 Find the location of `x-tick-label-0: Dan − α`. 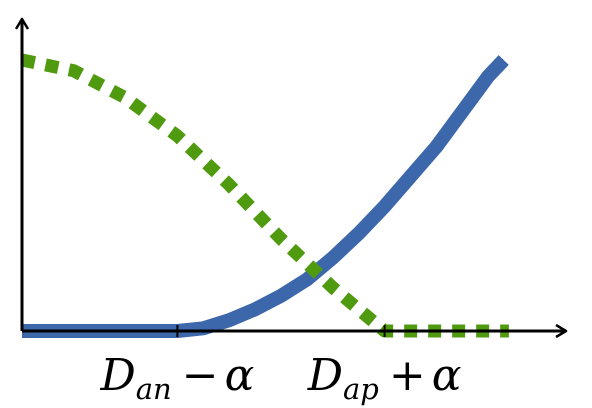

x-tick-label-0: Dan − α is located at coordinates (176, 378).